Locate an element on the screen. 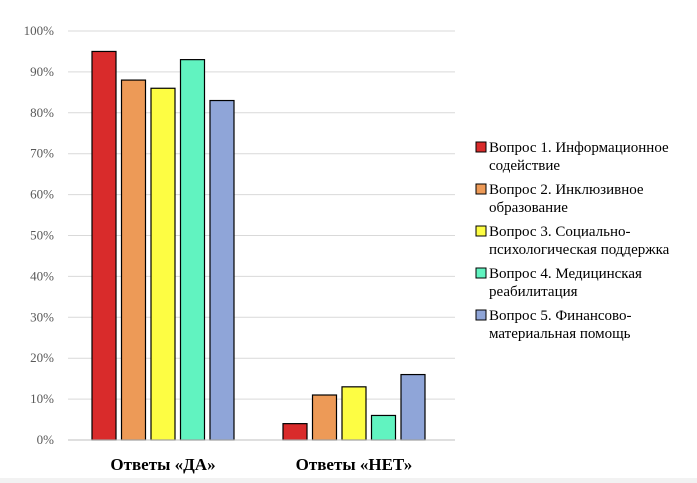 Image resolution: width=697 pixels, height=483 pixels. legend-label: Вопрос 2. Инклюзивное is located at coordinates (566, 190).